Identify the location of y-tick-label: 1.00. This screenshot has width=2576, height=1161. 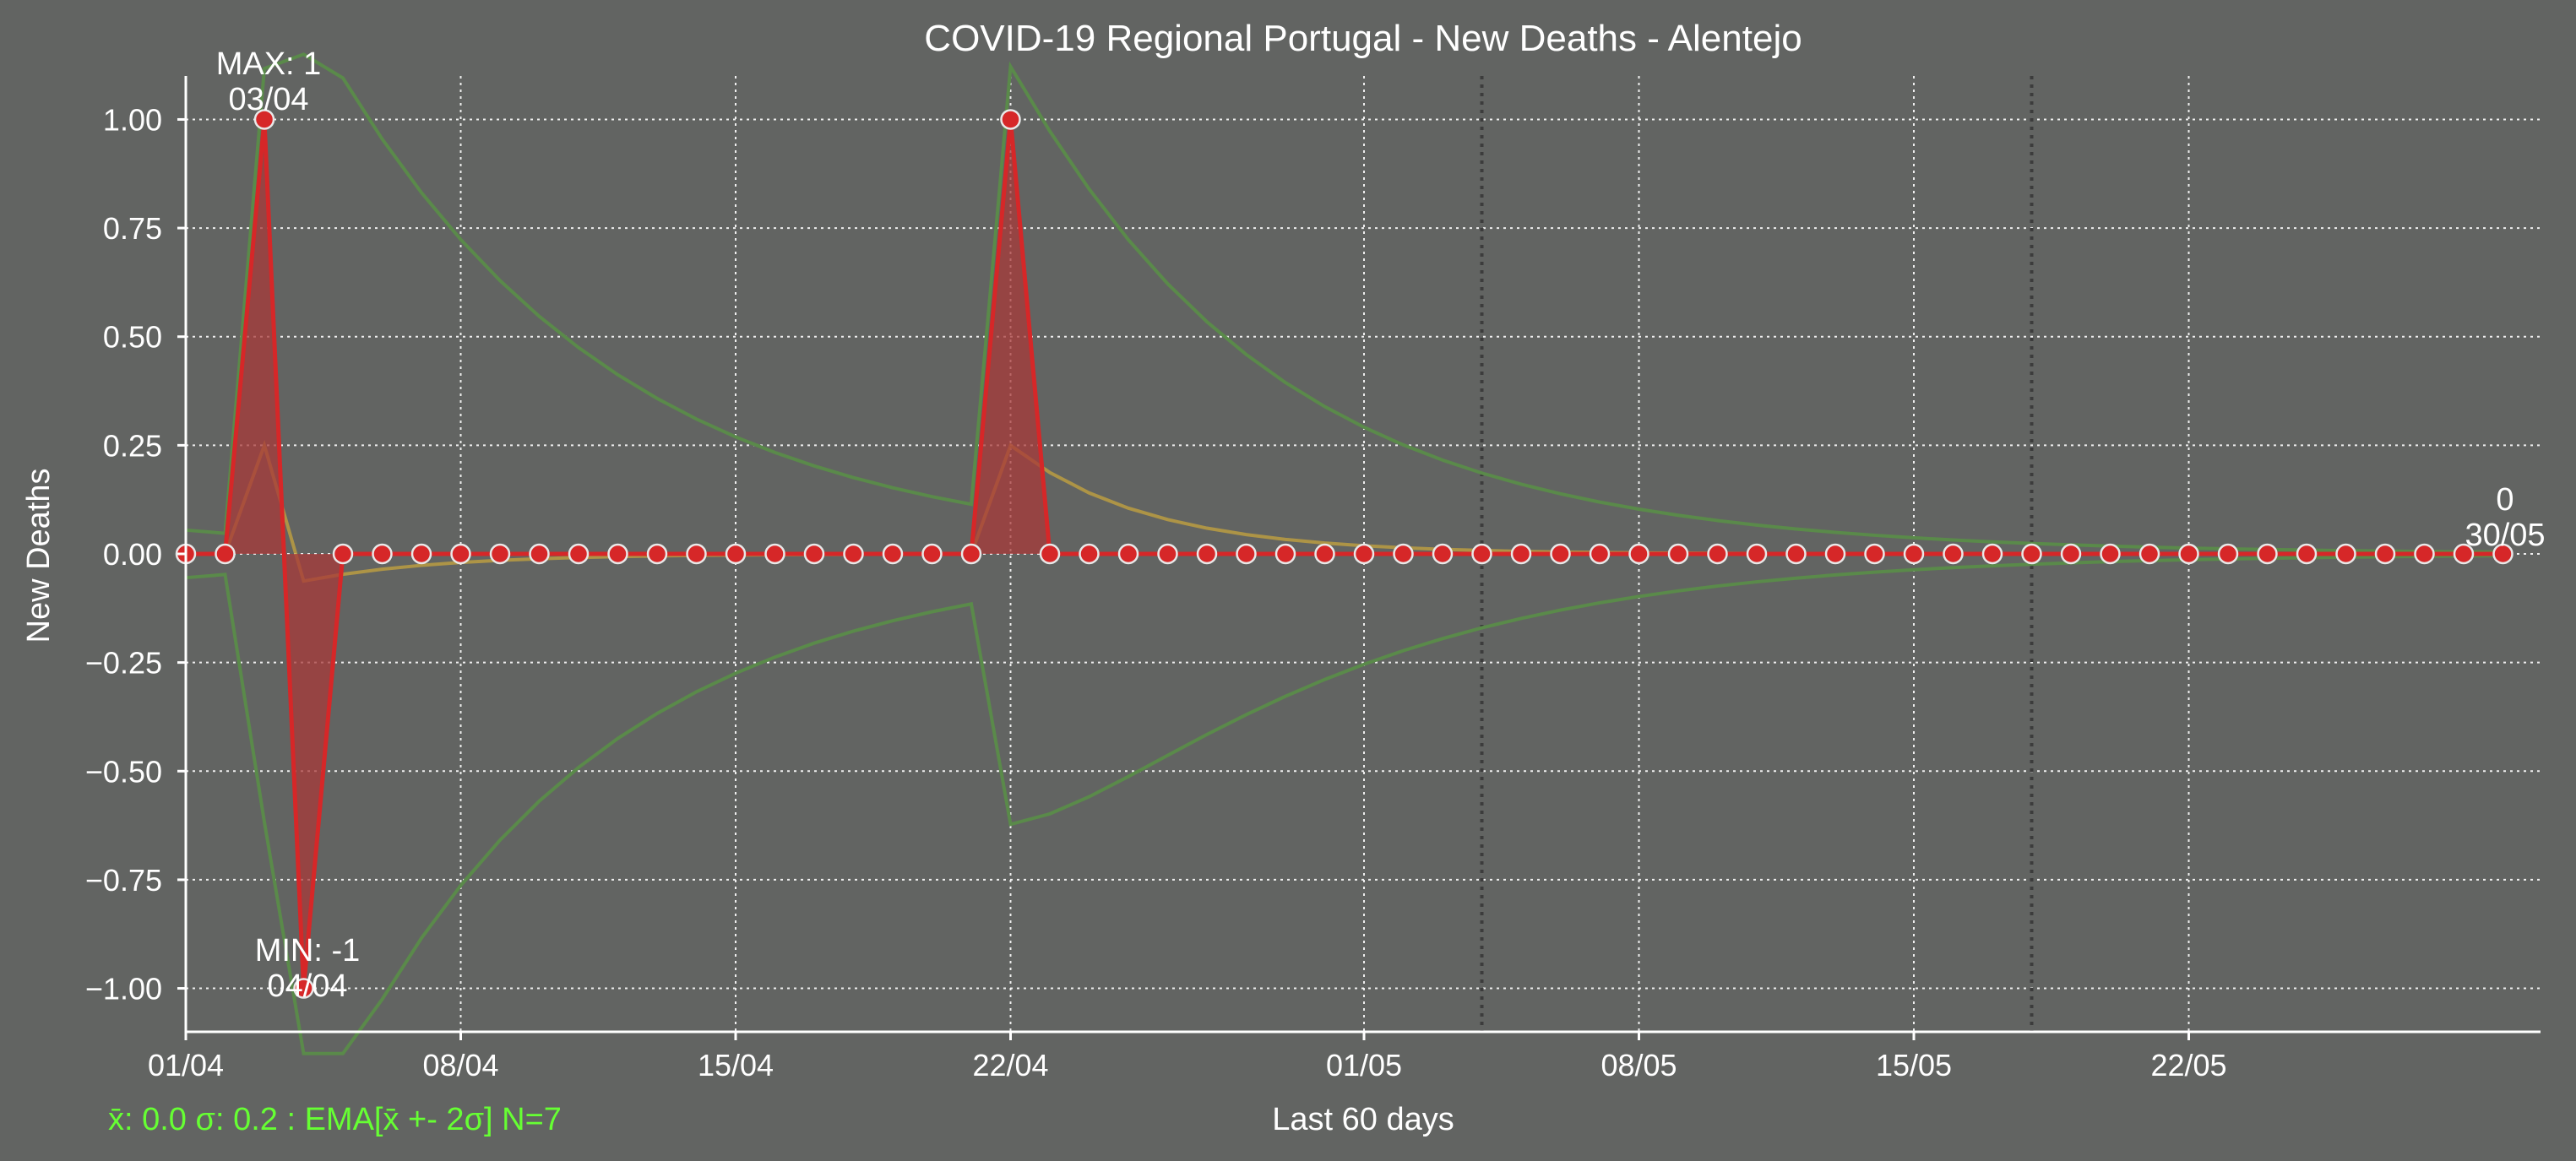
(132, 119).